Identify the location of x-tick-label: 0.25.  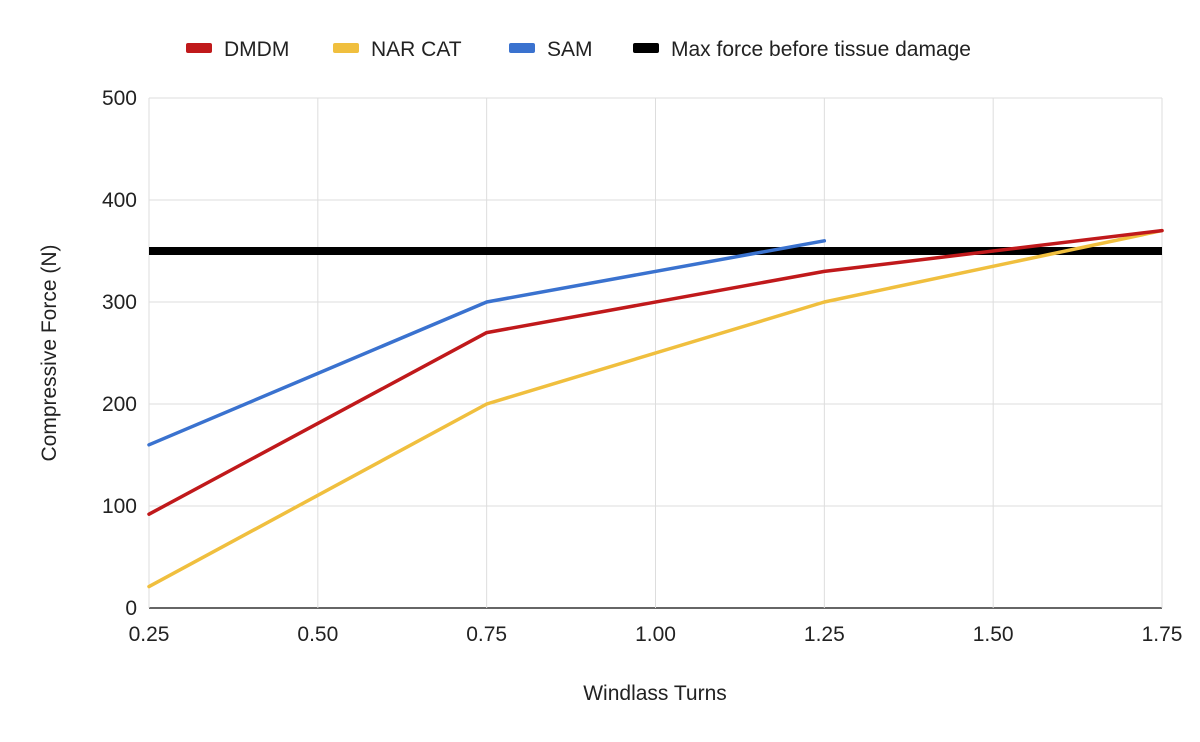
(149, 634).